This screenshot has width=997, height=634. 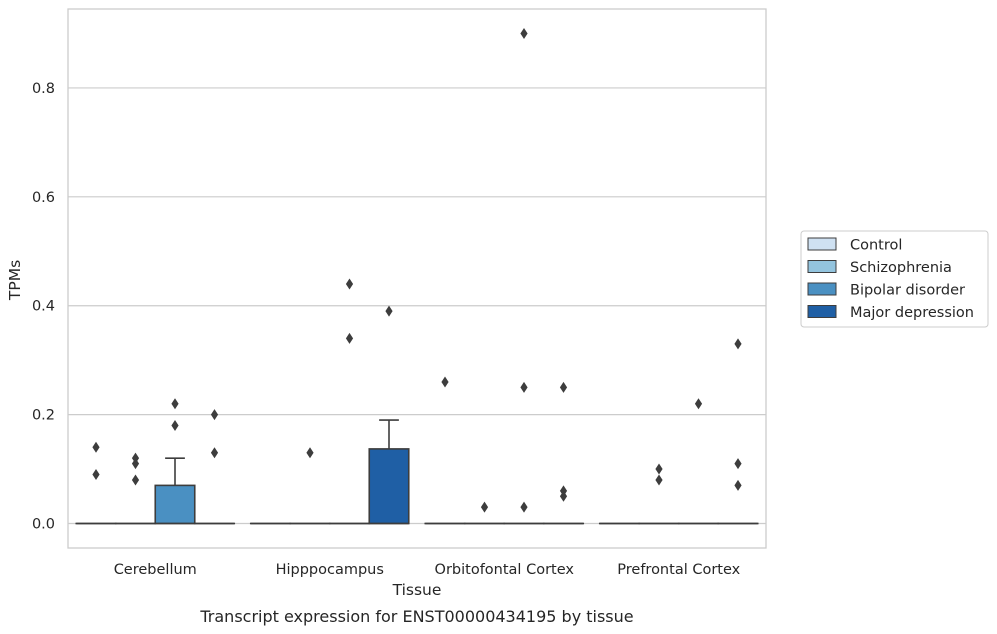 I want to click on y-tick-label: 0.4, so click(x=43, y=307).